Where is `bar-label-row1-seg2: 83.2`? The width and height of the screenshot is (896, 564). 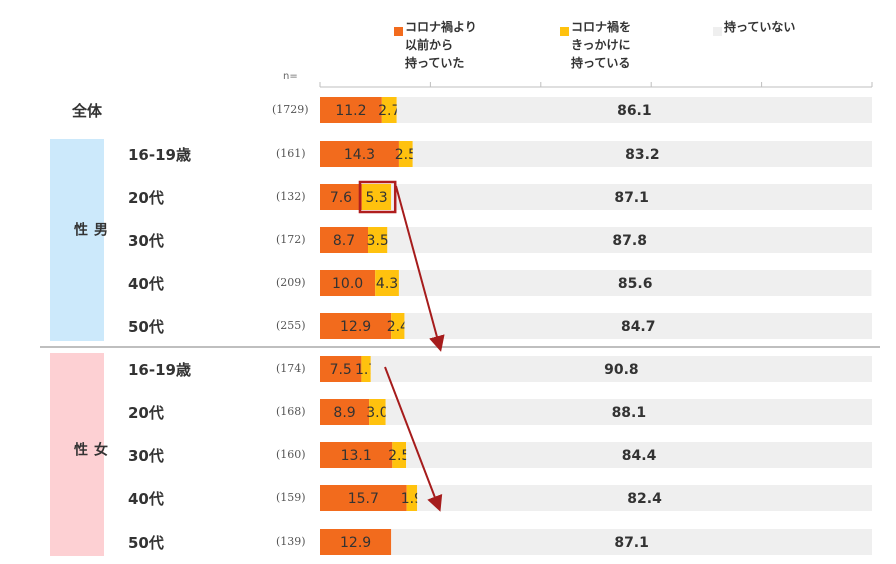 bar-label-row1-seg2: 83.2 is located at coordinates (642, 155).